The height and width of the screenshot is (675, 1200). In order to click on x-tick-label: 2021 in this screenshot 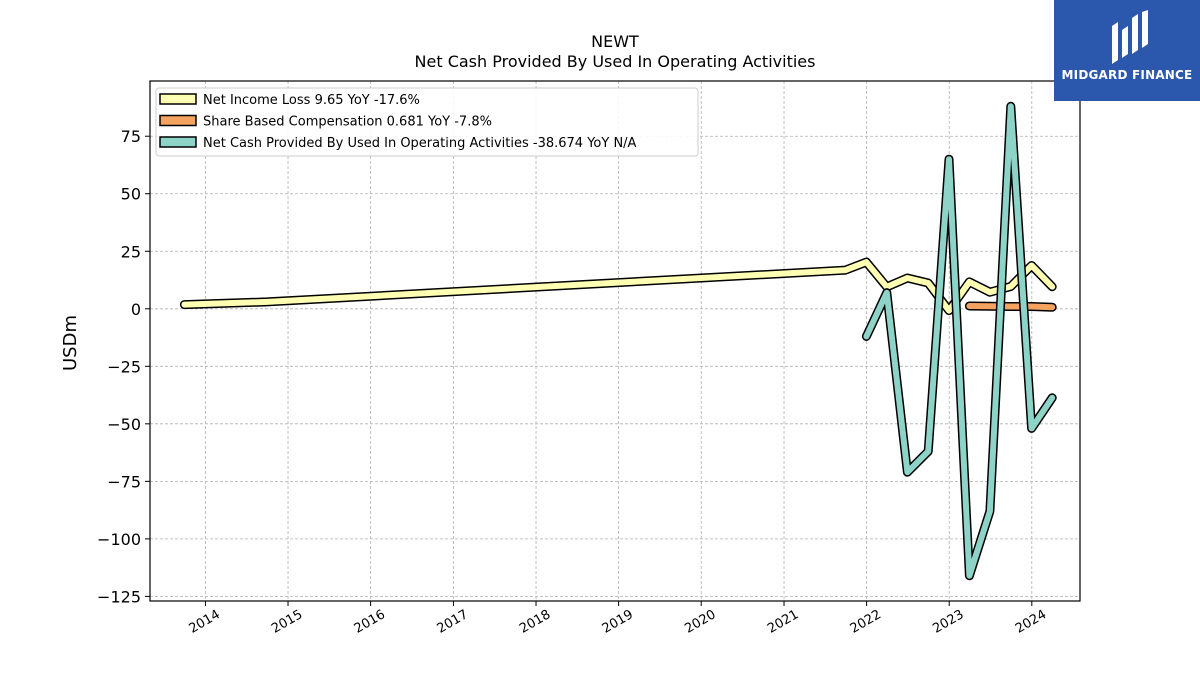, I will do `click(783, 622)`.